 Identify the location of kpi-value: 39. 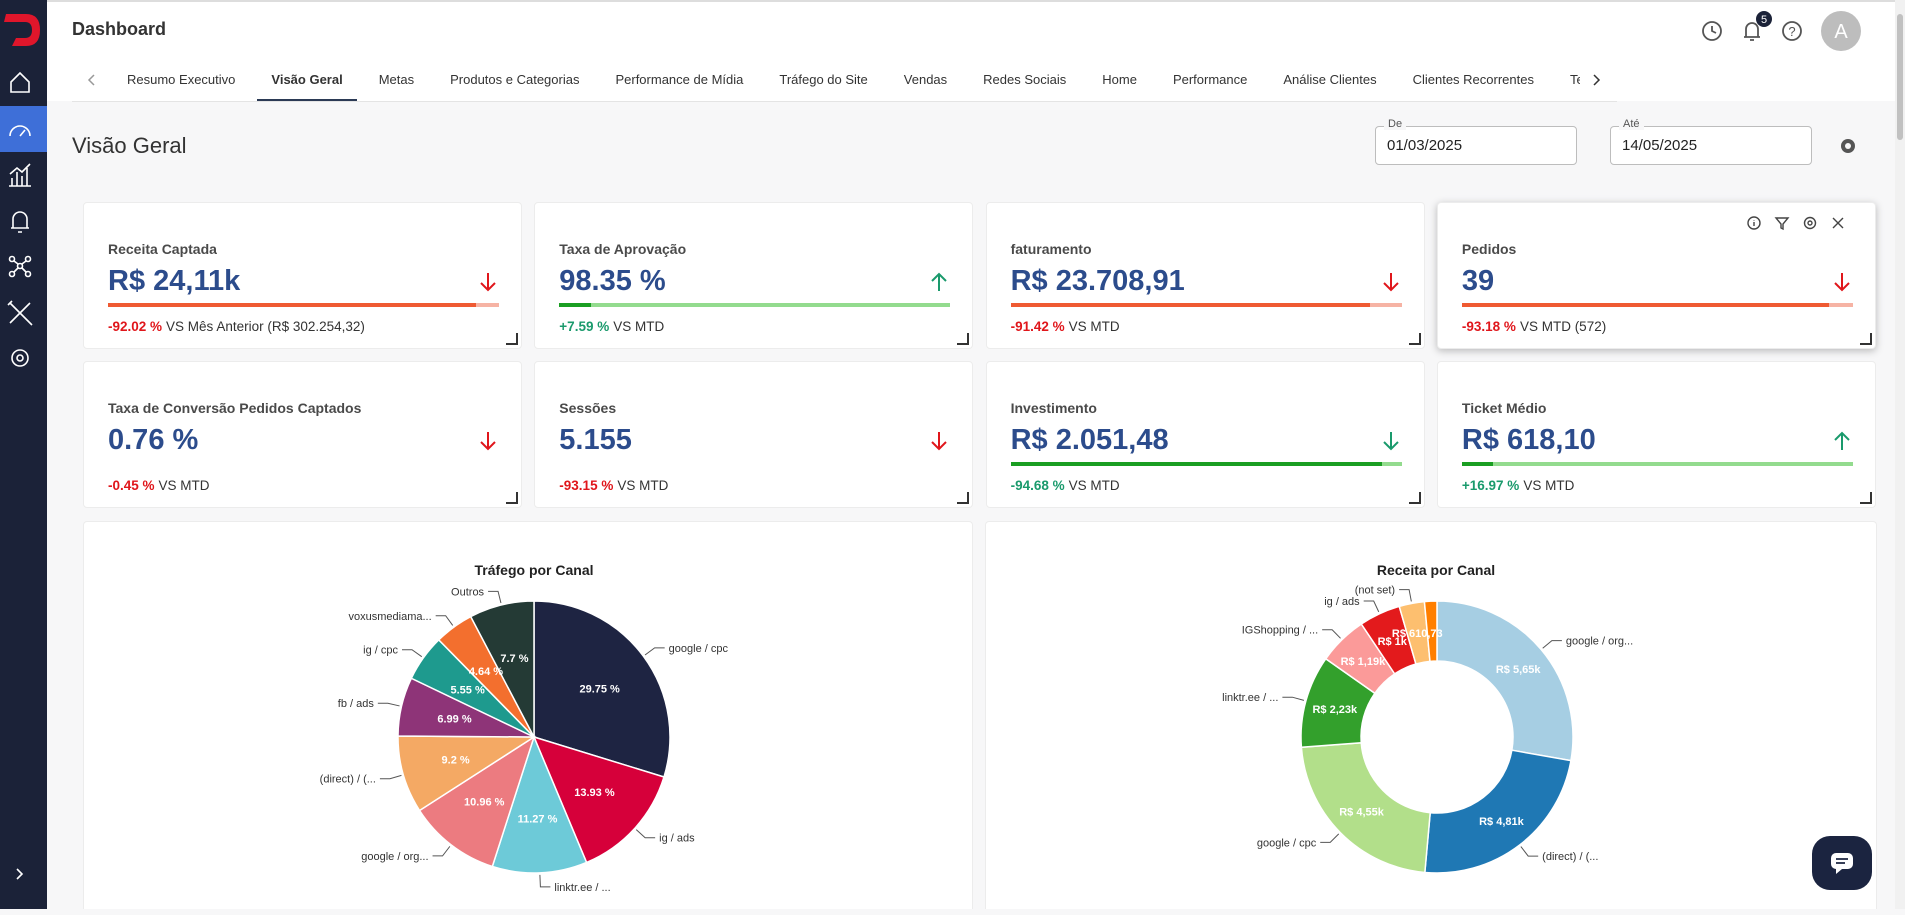
(1478, 281).